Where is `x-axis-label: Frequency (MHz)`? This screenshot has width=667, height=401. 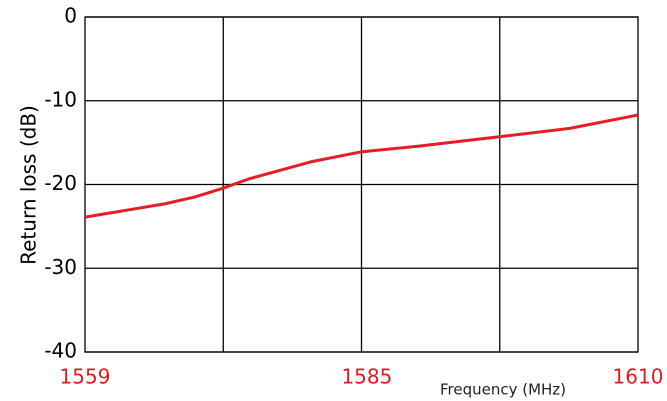
x-axis-label: Frequency (MHz) is located at coordinates (503, 390).